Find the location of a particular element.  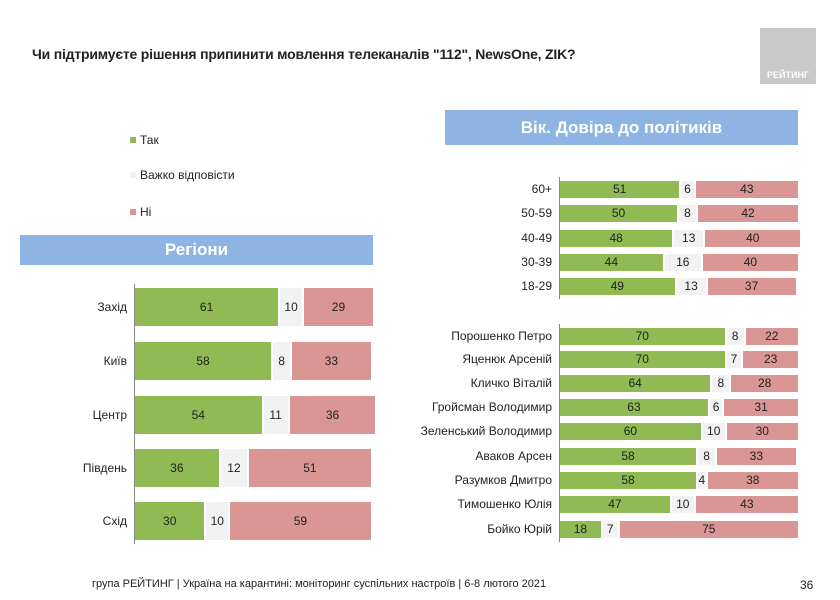

category-label: Південь is located at coordinates (104, 468).